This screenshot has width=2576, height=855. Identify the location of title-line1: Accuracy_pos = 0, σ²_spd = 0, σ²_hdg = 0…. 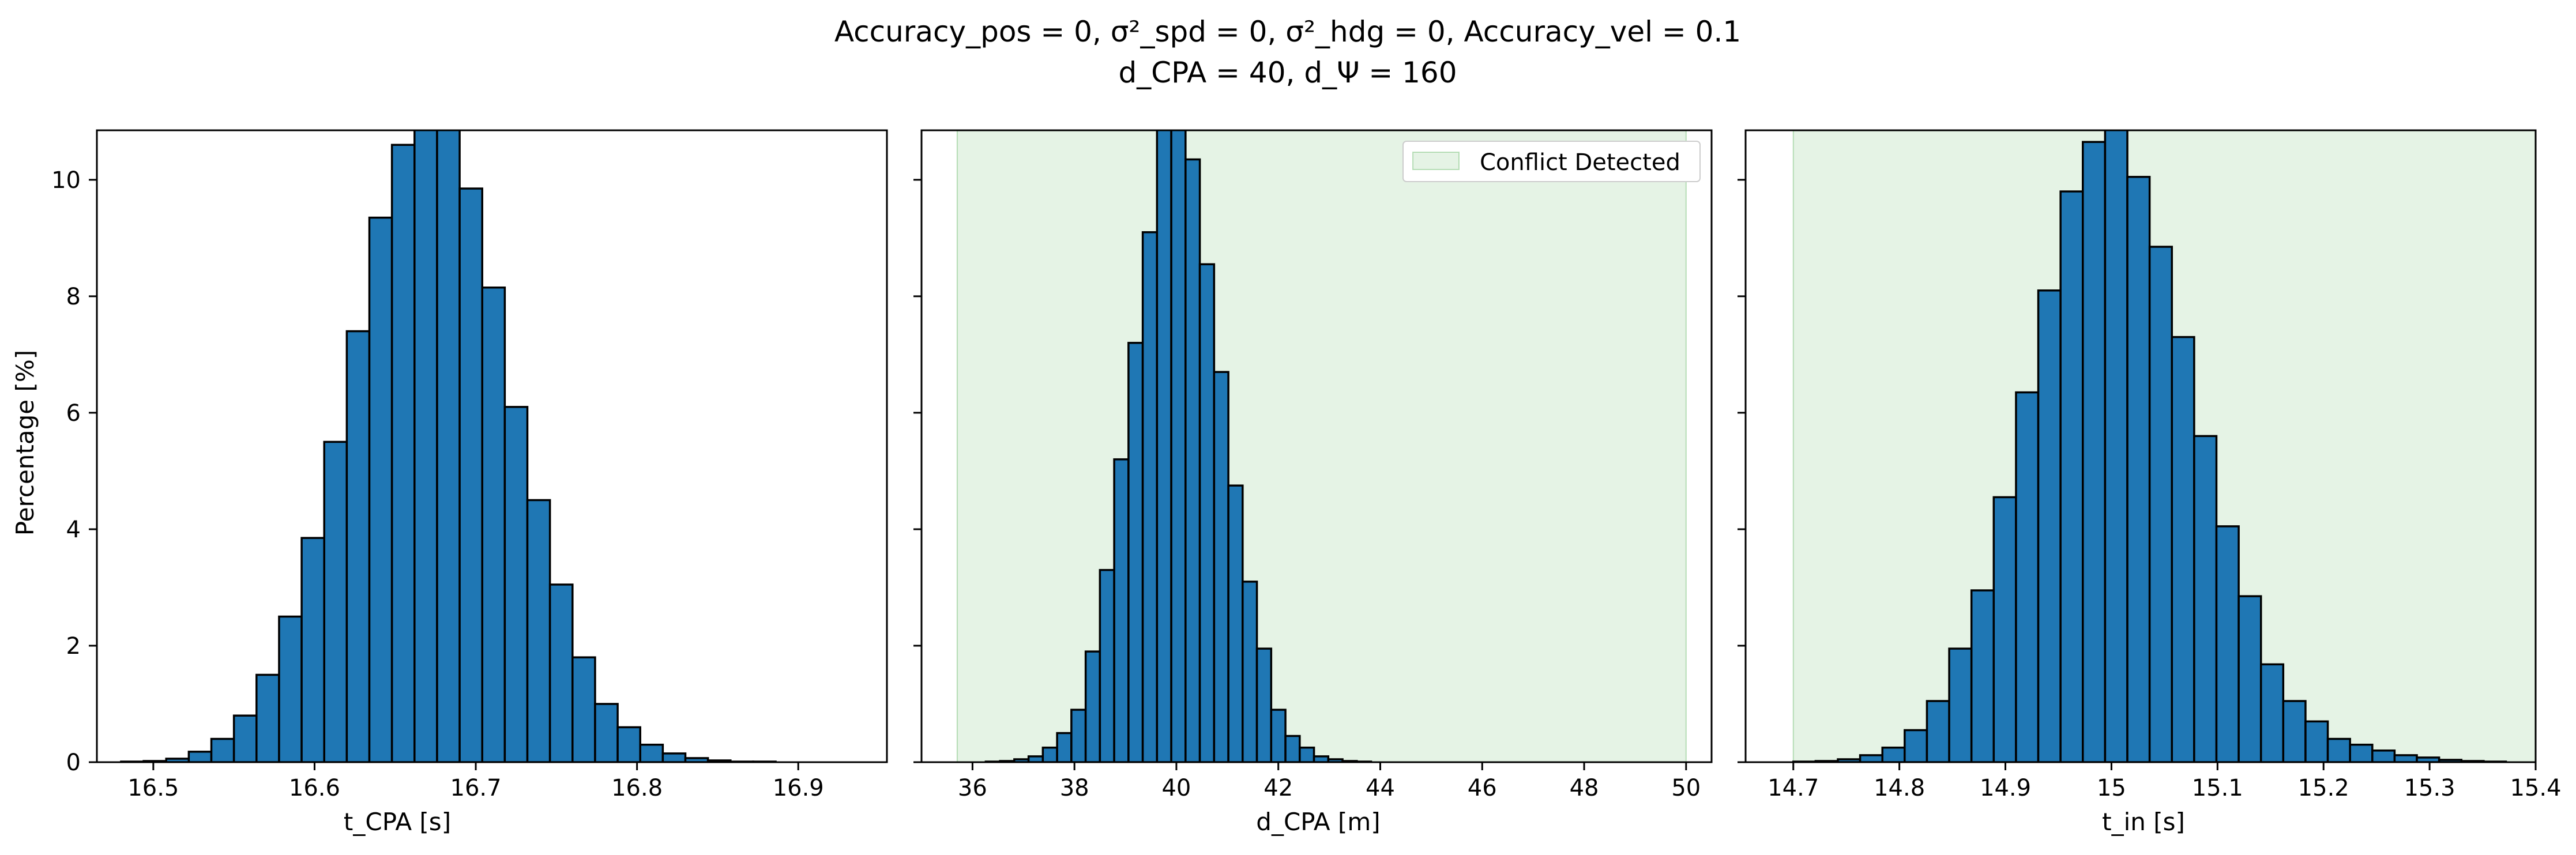
(1287, 31).